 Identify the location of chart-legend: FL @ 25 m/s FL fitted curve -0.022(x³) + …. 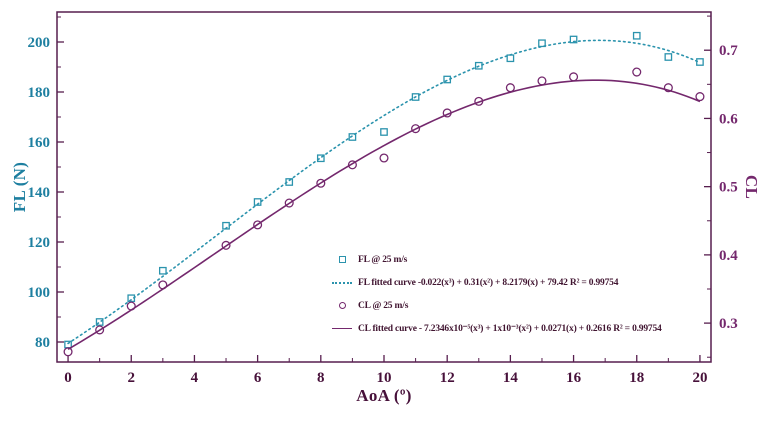
(496, 294).